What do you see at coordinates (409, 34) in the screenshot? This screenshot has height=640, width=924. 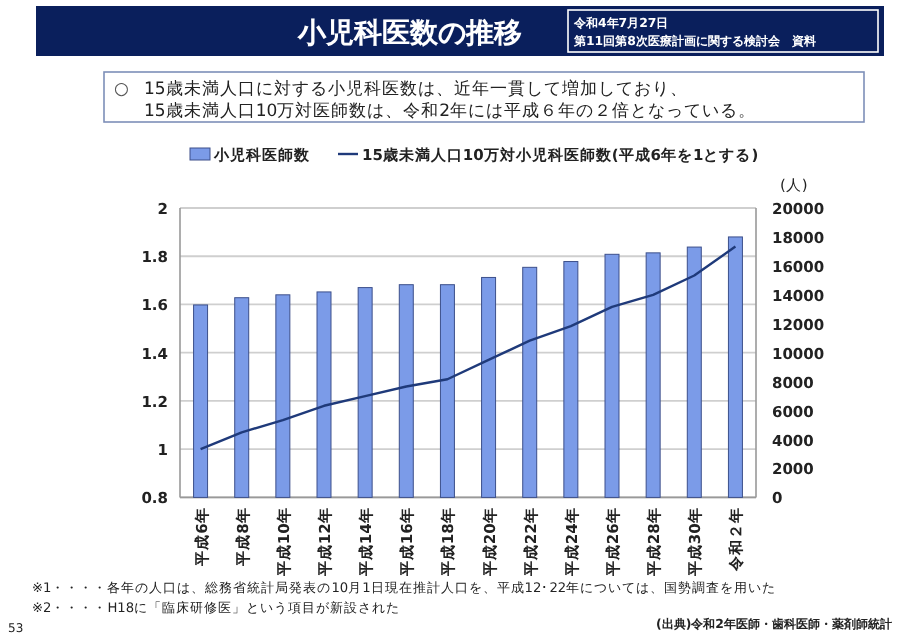 I see `chart-title: 小児科医数の推移` at bounding box center [409, 34].